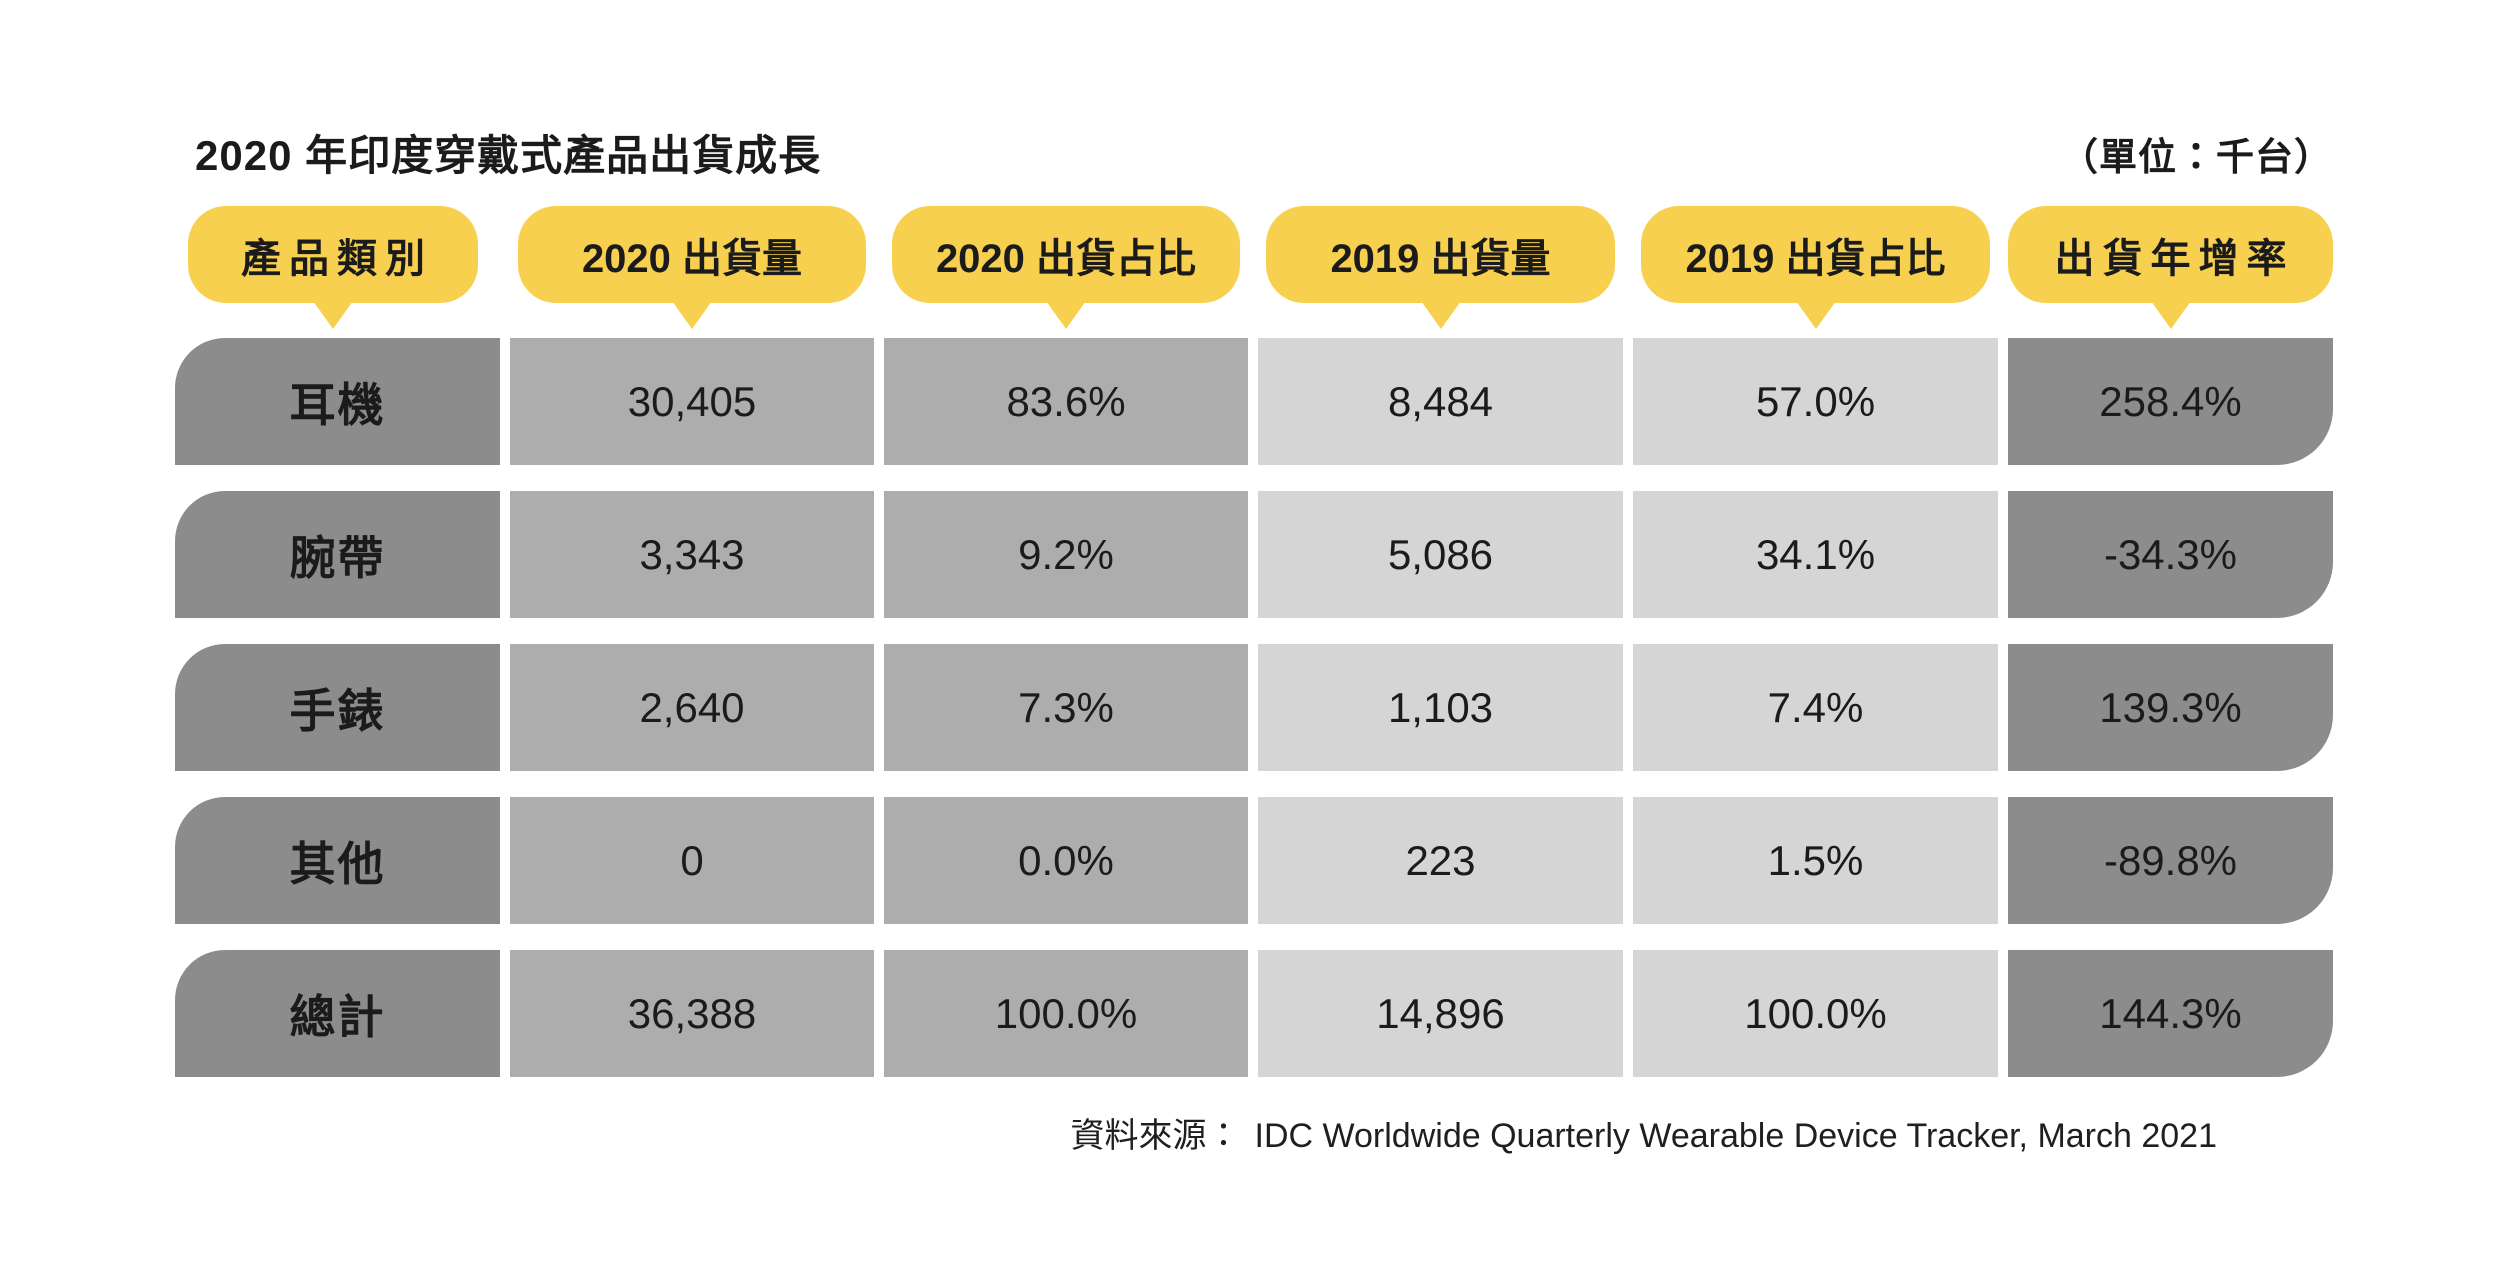 Image resolution: width=2509 pixels, height=1266 pixels. What do you see at coordinates (1440, 860) in the screenshot?
I see `table-cell: 223` at bounding box center [1440, 860].